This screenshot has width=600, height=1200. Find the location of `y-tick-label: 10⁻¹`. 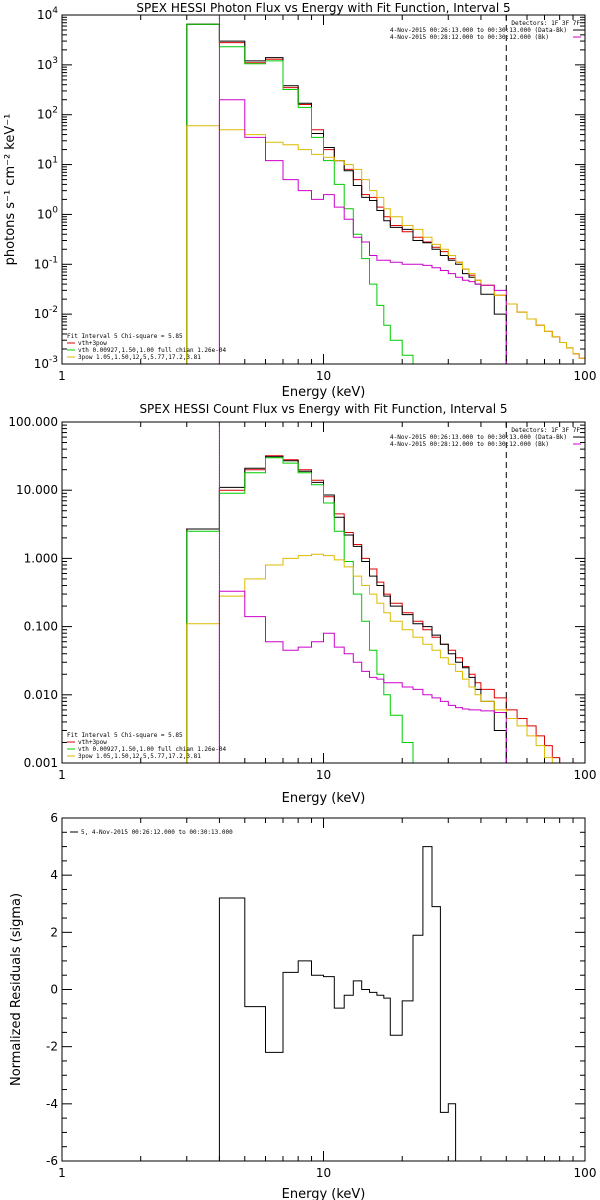

y-tick-label: 10⁻¹ is located at coordinates (46, 263).